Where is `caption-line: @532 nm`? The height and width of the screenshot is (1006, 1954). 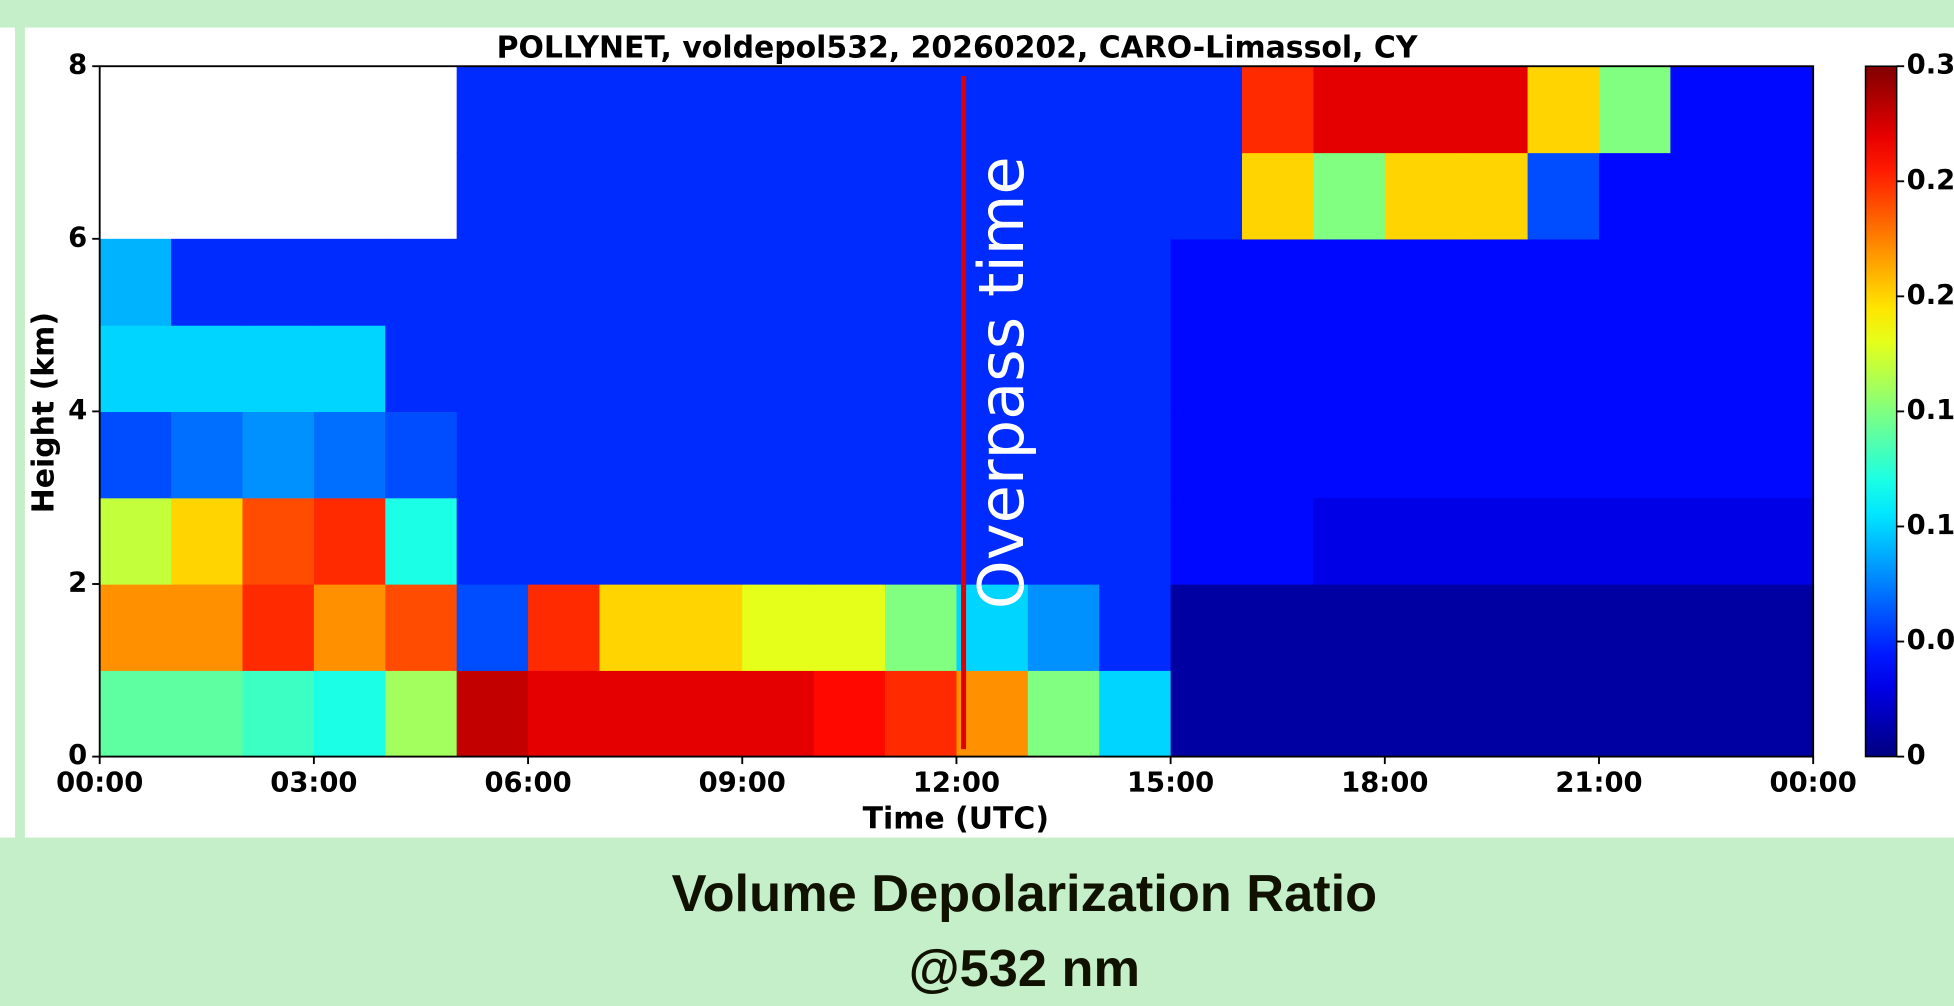 caption-line: @532 nm is located at coordinates (1024, 969).